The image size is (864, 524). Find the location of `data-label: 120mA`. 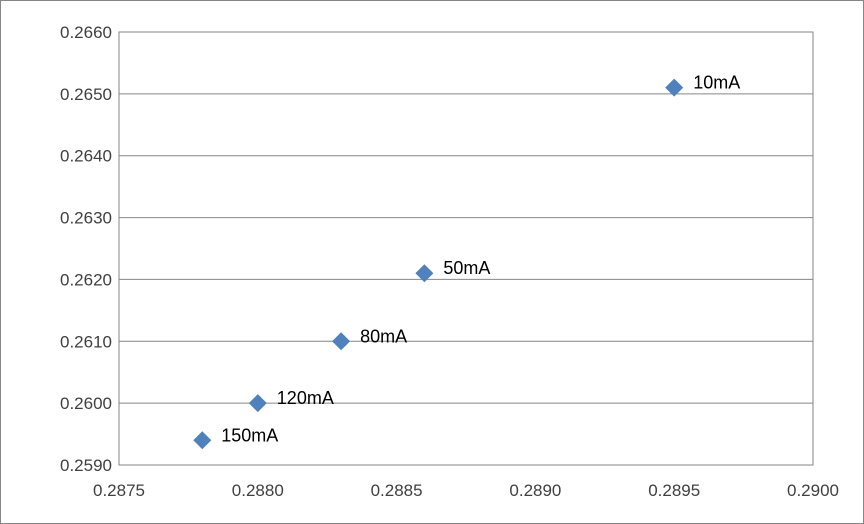

data-label: 120mA is located at coordinates (305, 398).